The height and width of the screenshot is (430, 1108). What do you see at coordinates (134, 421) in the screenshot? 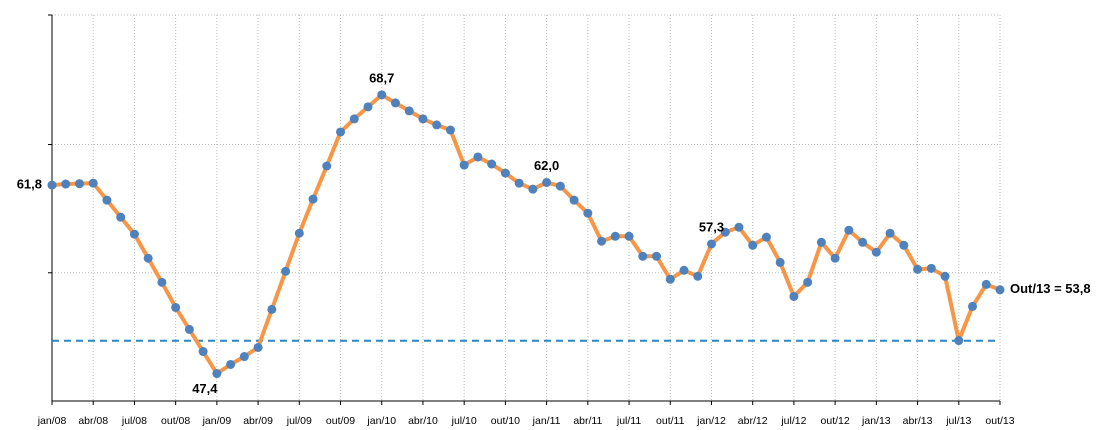
I see `x-tick-label: jul/08` at bounding box center [134, 421].